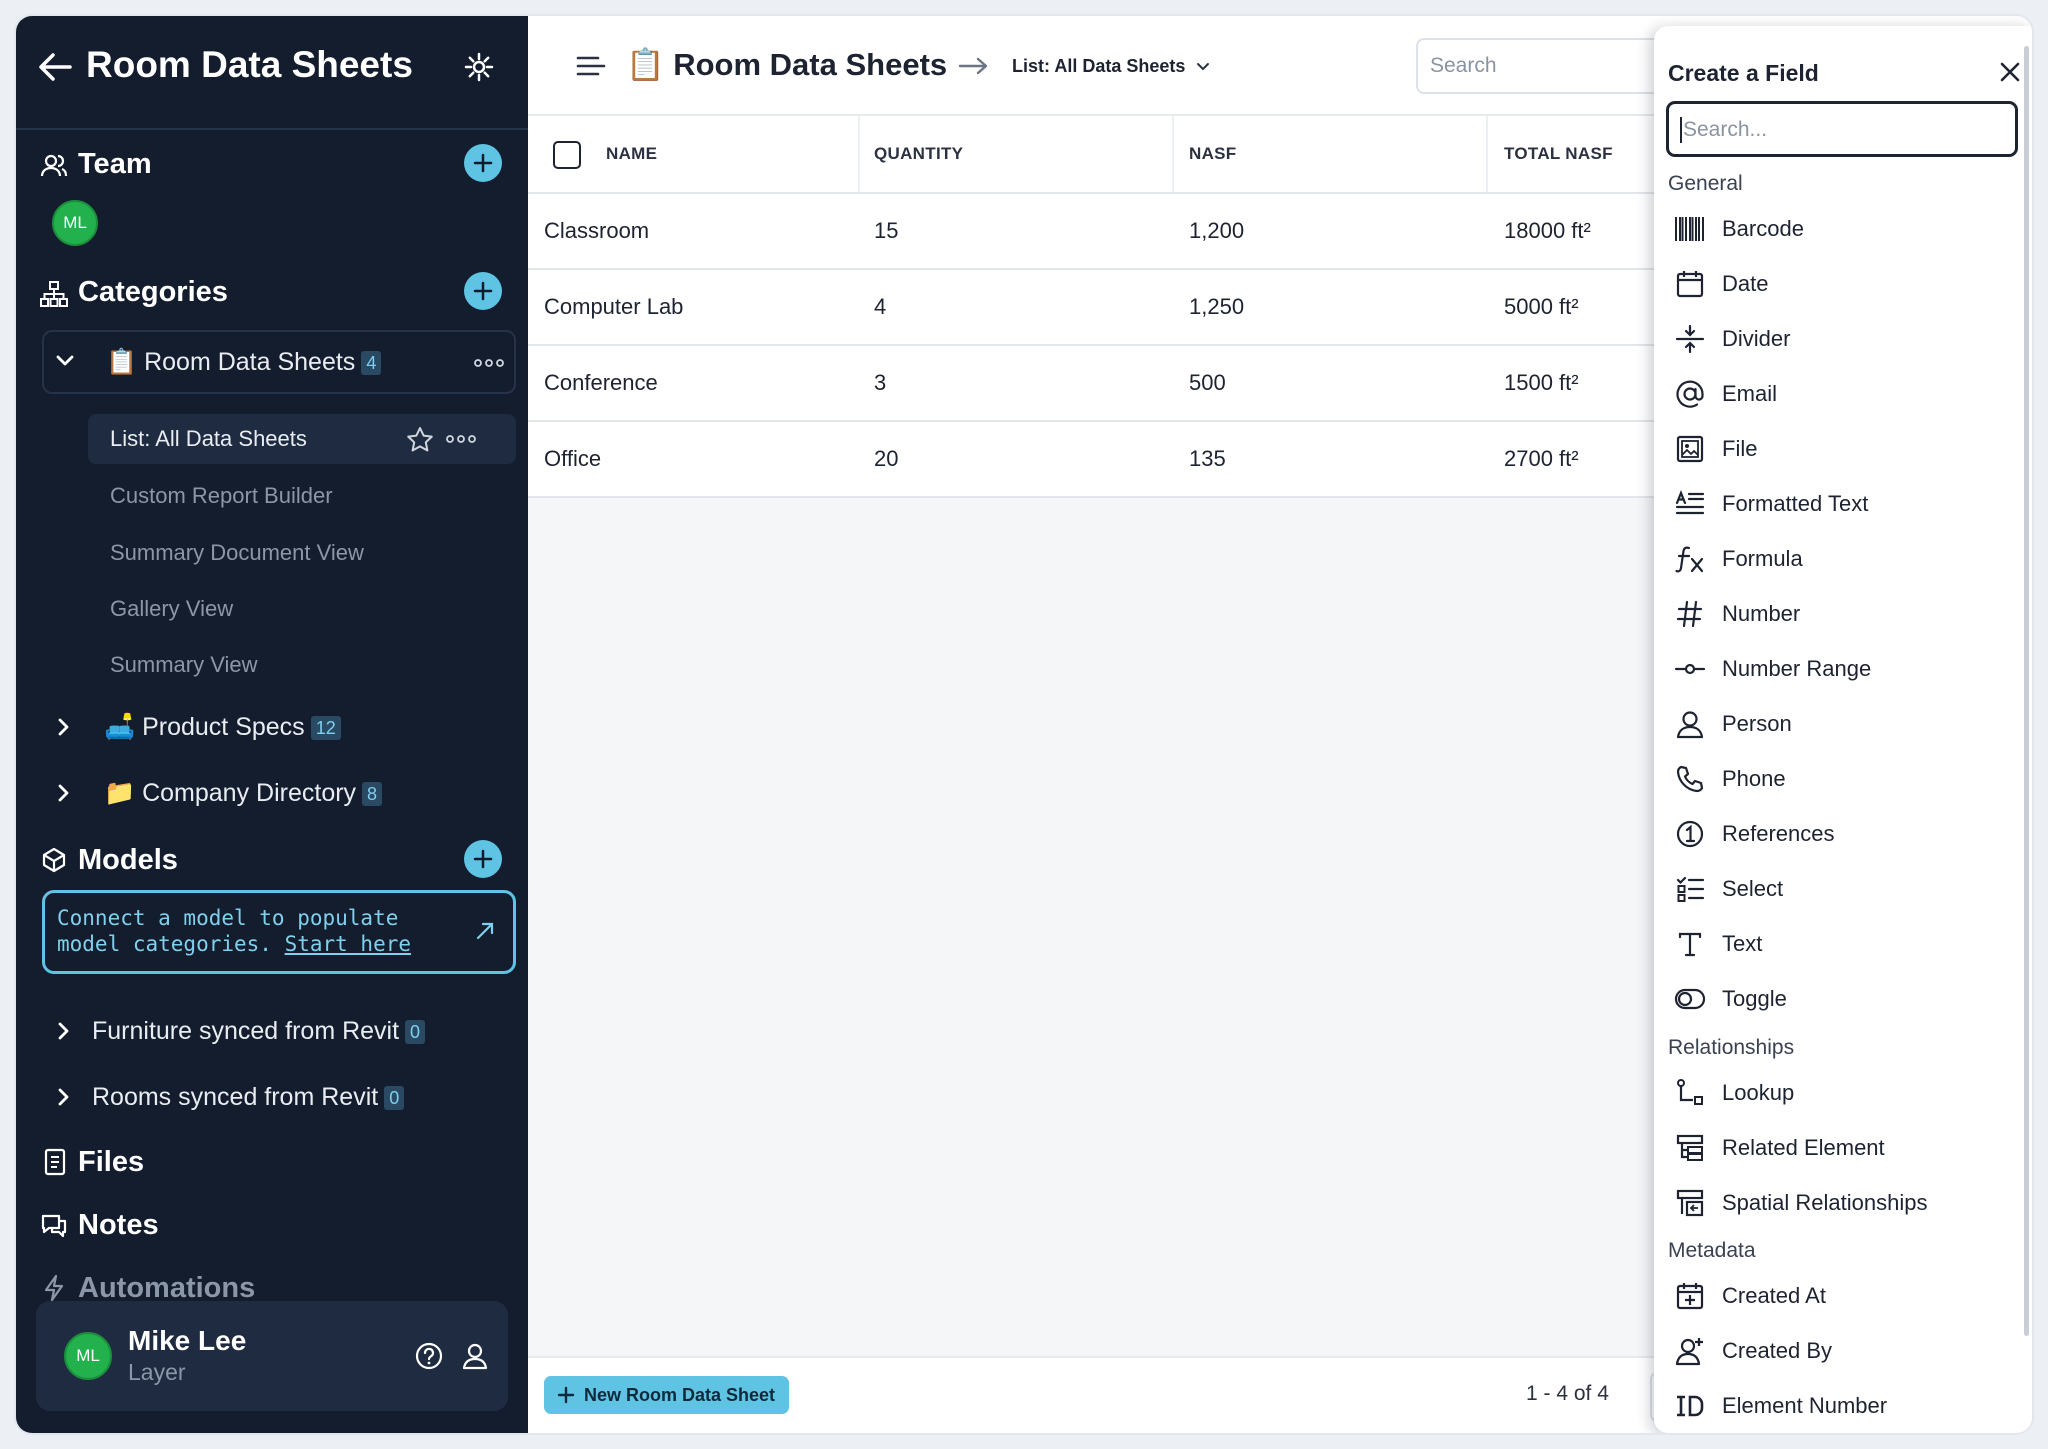 The height and width of the screenshot is (1449, 2048). What do you see at coordinates (1690, 669) in the screenshot?
I see `range-icon` at bounding box center [1690, 669].